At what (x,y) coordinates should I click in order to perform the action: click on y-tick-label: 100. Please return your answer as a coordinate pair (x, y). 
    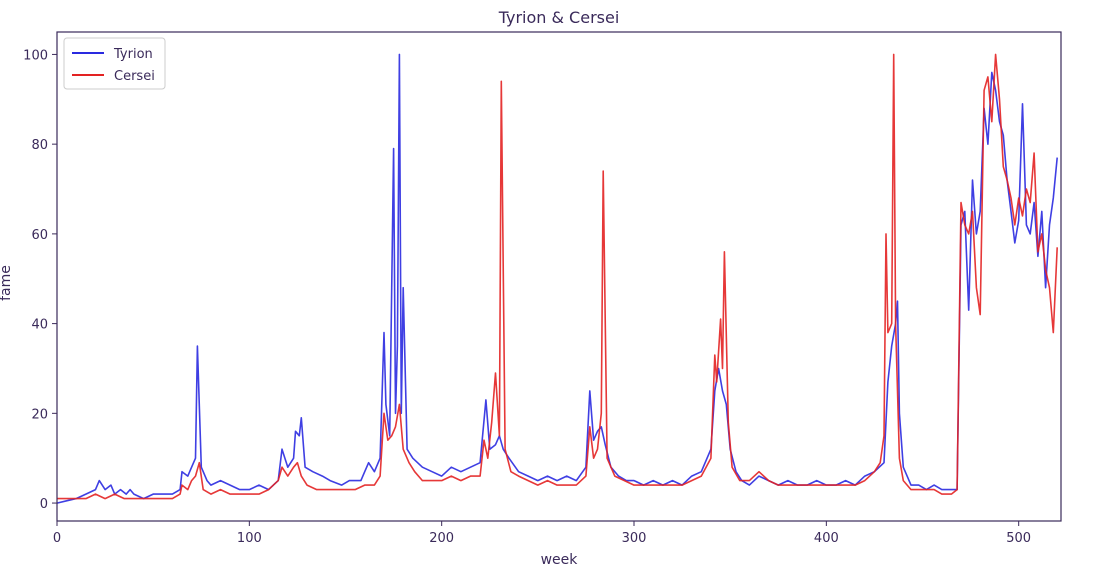
    Looking at the image, I should click on (35, 55).